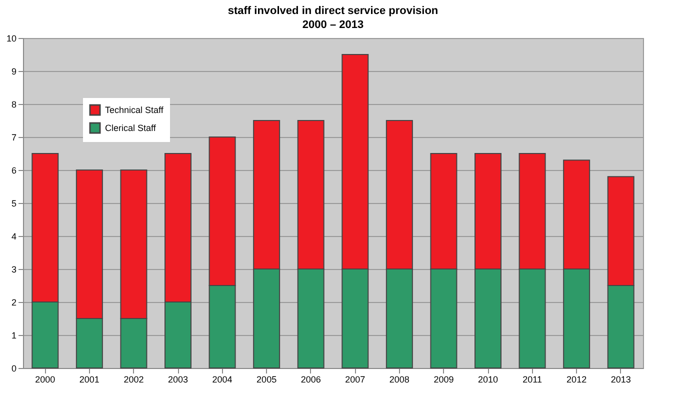 Image resolution: width=695 pixels, height=414 pixels. Describe the element at coordinates (333, 11) in the screenshot. I see `chart-title: staff involved in direct service provision` at that location.